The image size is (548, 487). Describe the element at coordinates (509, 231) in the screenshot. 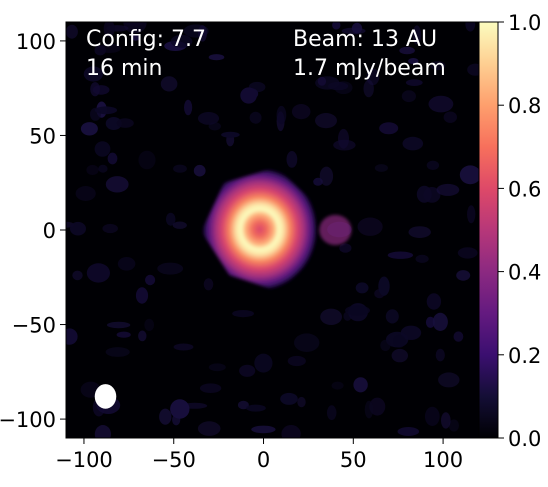

I see `colorbar: 0.0 0.2 0.4 0.6 0.8 1.0` at that location.